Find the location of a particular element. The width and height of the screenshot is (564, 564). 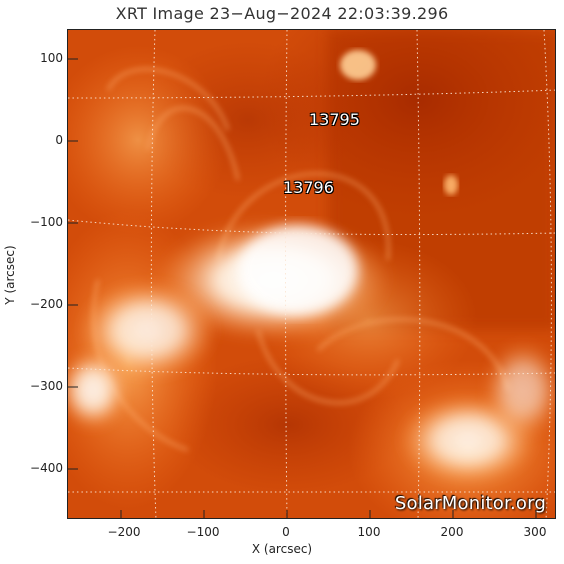

y-tick-label: −200 is located at coordinates (46, 304).